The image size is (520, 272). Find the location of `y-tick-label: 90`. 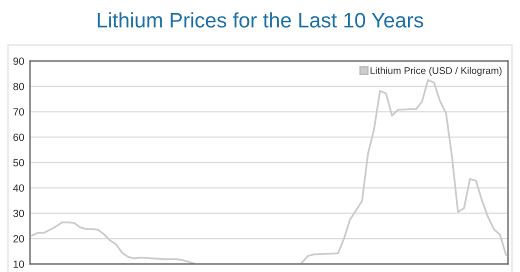

y-tick-label: 90 is located at coordinates (18, 61).